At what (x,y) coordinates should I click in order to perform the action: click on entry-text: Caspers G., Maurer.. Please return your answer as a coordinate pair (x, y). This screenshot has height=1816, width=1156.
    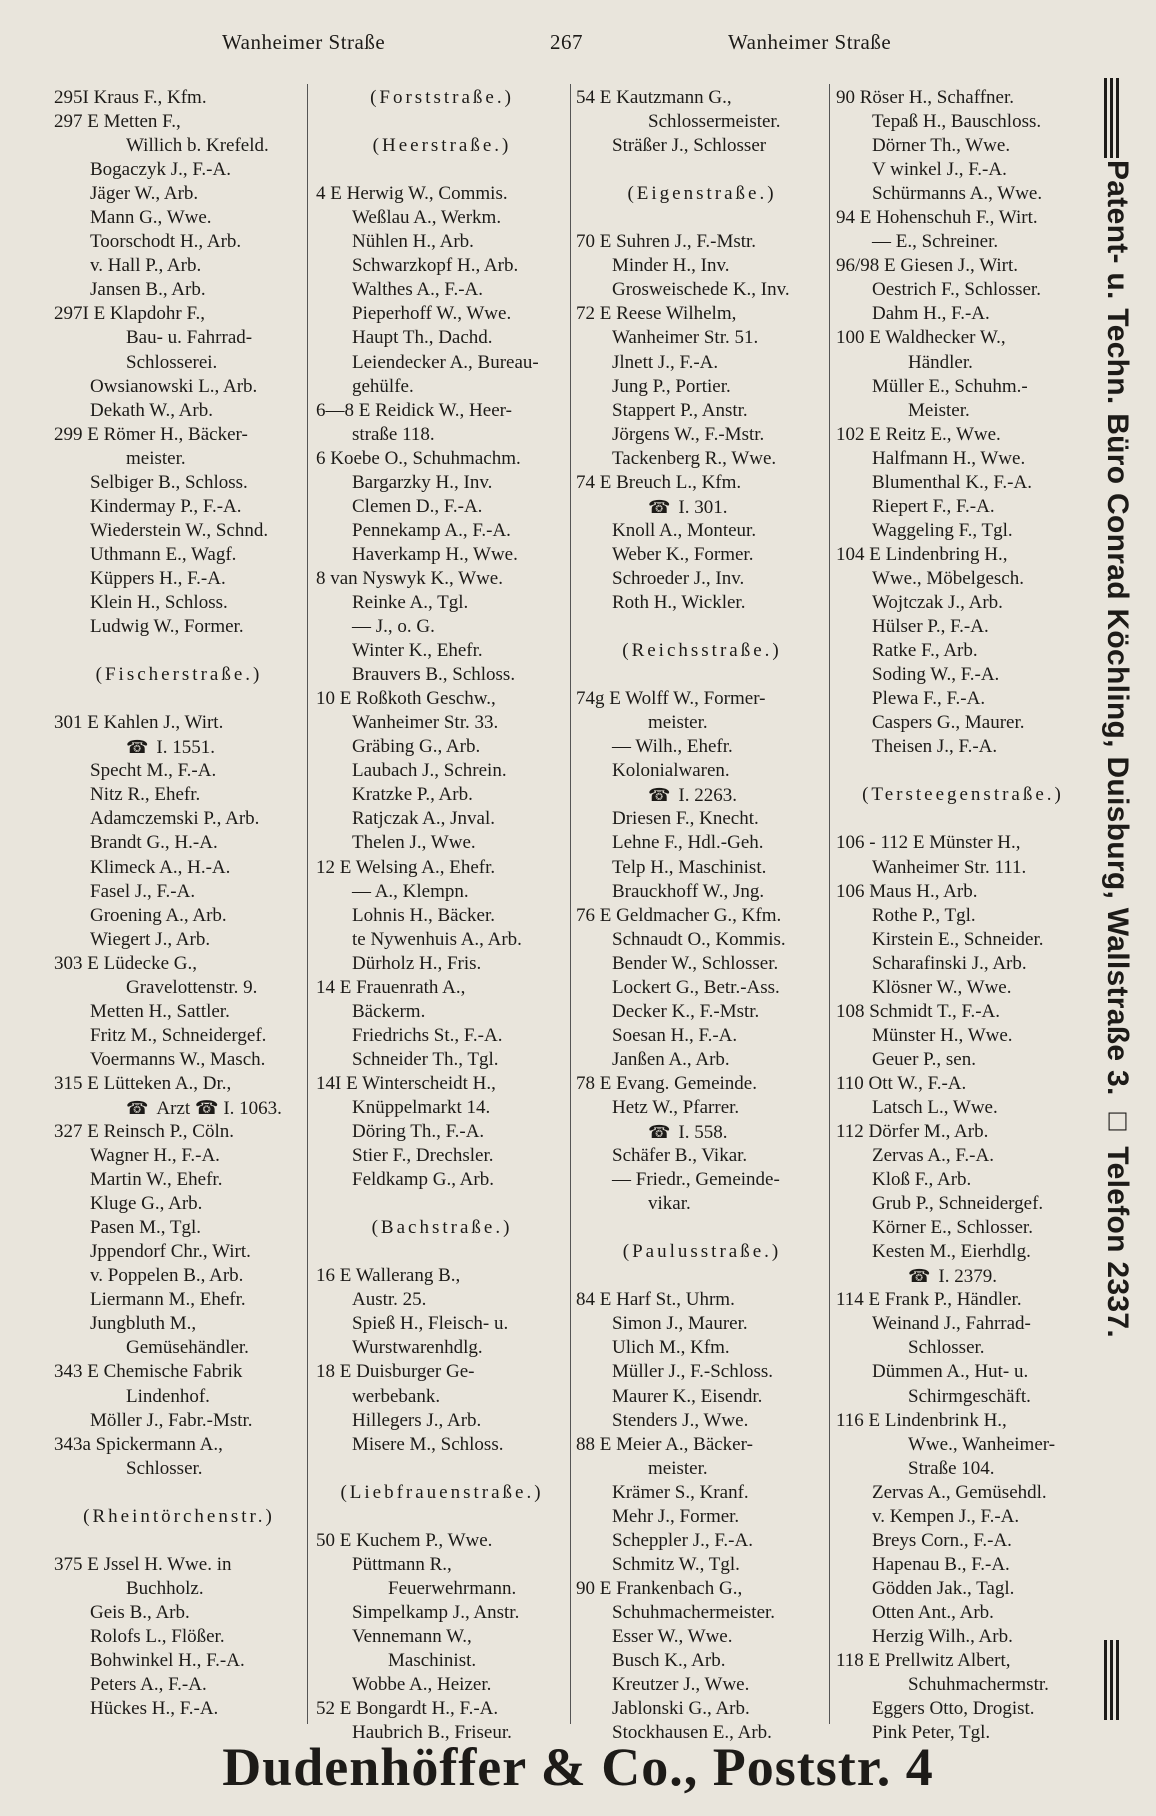
    Looking at the image, I should click on (948, 723).